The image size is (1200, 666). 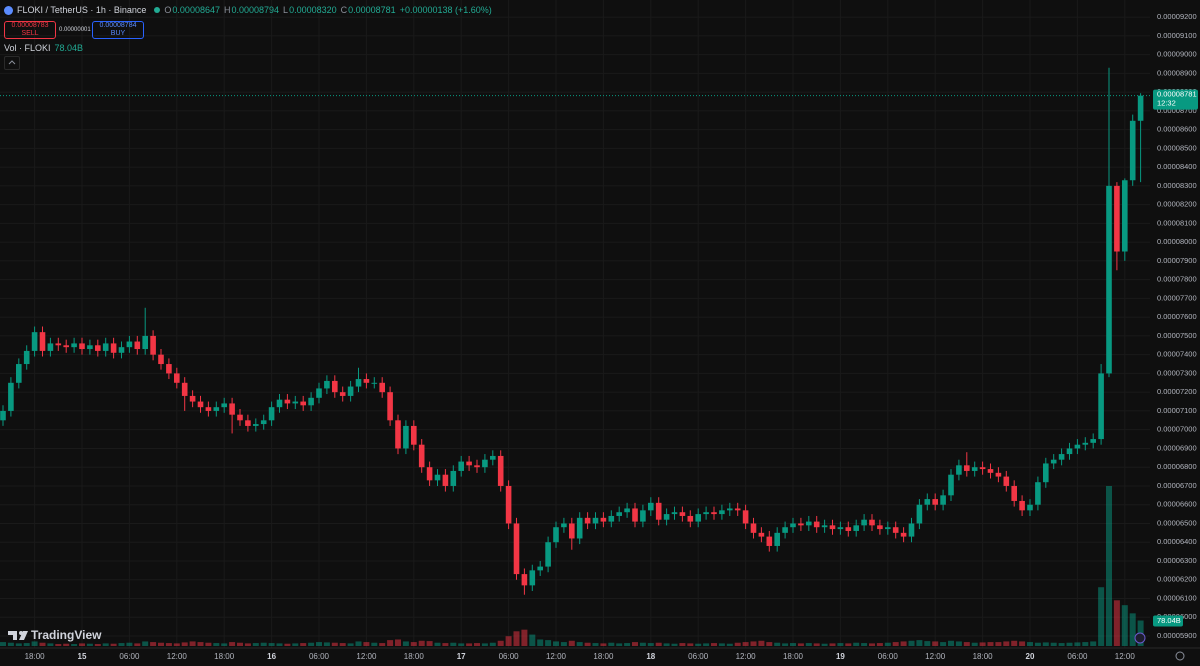 What do you see at coordinates (1177, 635) in the screenshot?
I see `y-tick-label: 0.00005900` at bounding box center [1177, 635].